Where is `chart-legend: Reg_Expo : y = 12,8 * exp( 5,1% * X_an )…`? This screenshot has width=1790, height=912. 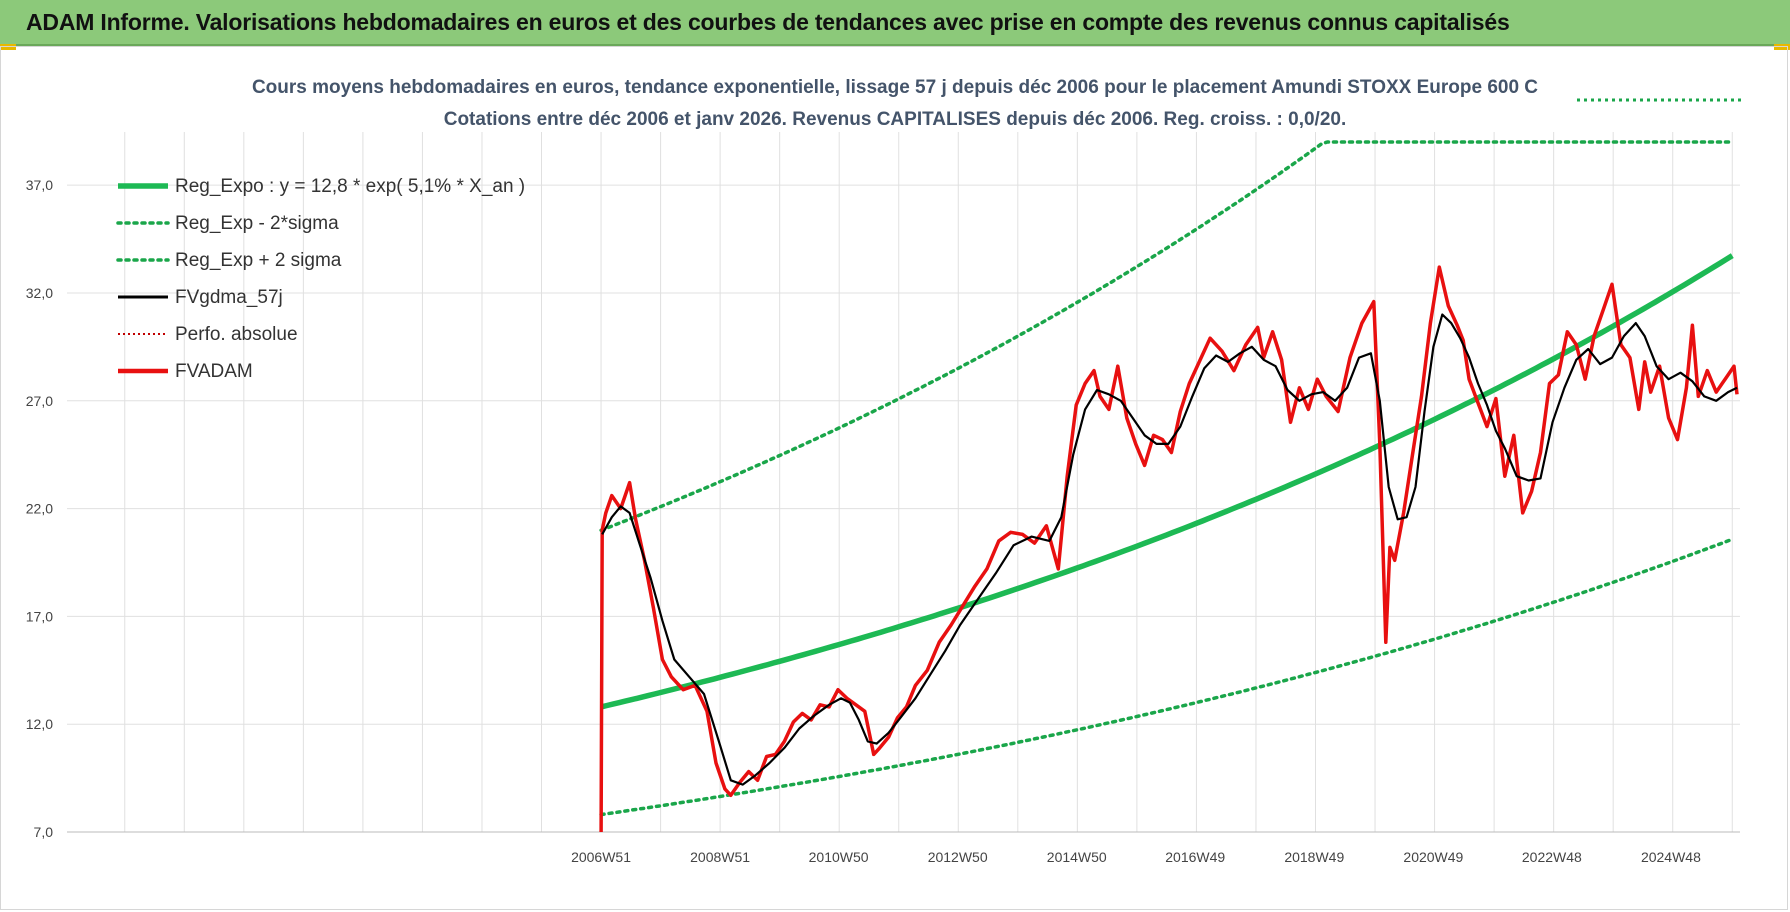 chart-legend: Reg_Expo : y = 12,8 * exp( 5,1% * X_an )… is located at coordinates (320, 279).